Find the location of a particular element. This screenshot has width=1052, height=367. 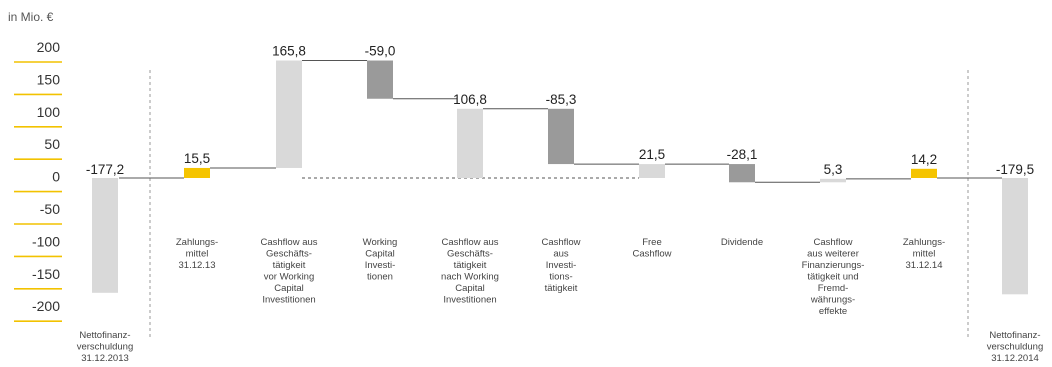

value-label: 5,3 is located at coordinates (833, 169).